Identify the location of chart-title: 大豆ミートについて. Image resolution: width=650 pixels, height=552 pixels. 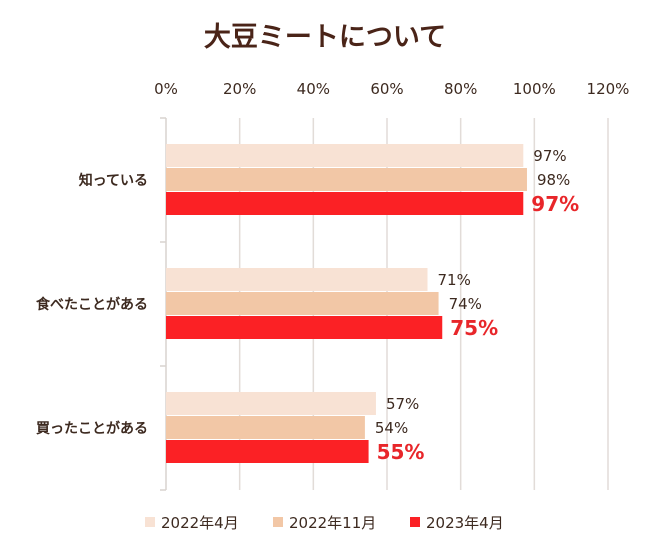
(325, 37).